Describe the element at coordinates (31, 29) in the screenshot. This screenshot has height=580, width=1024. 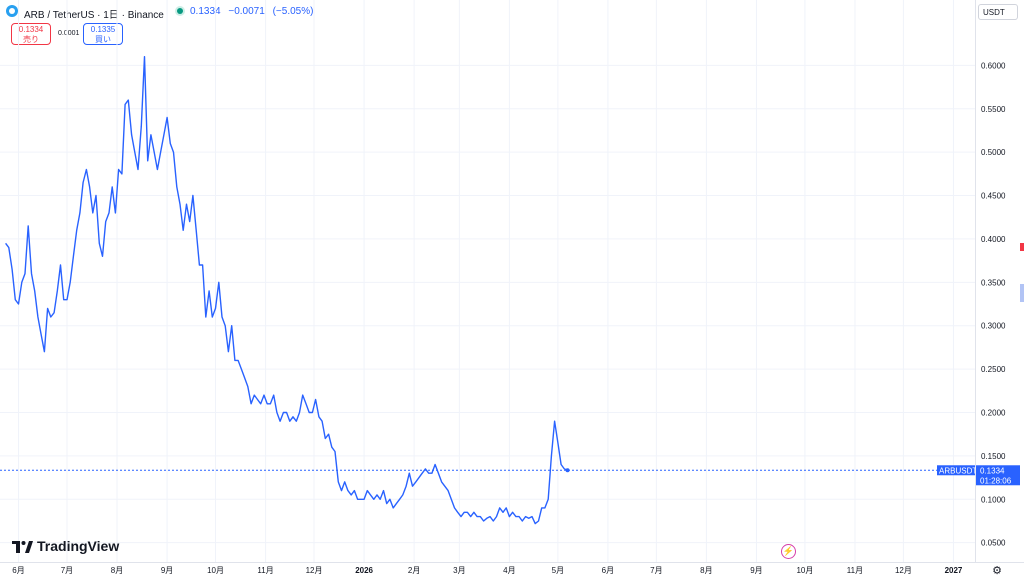
I see `sell-price: 0.1334` at that location.